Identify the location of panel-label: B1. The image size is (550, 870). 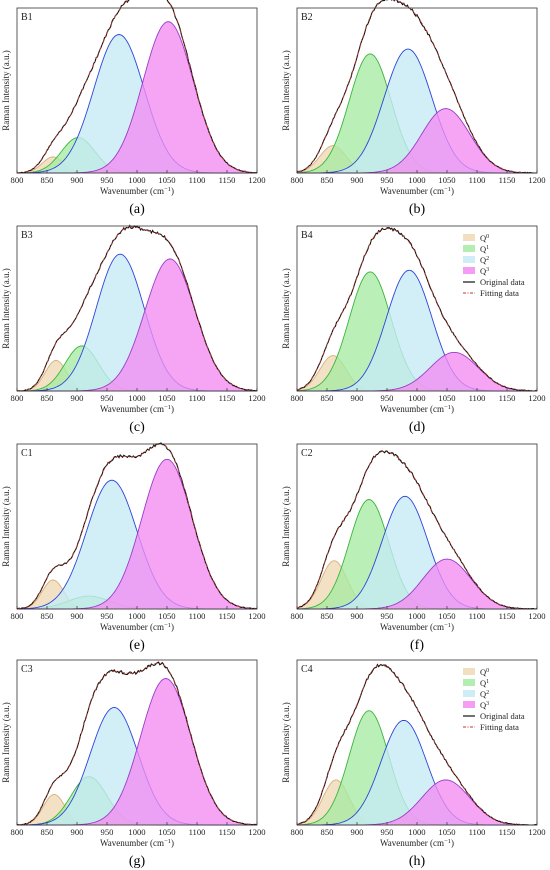
(27, 17).